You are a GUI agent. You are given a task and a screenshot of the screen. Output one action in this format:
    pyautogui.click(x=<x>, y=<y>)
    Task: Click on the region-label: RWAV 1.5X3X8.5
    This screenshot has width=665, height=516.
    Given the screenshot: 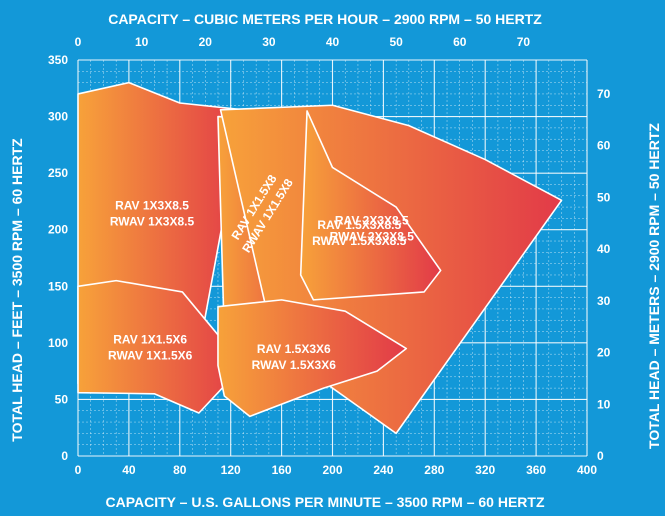 What is the action you would take?
    pyautogui.click(x=359, y=241)
    